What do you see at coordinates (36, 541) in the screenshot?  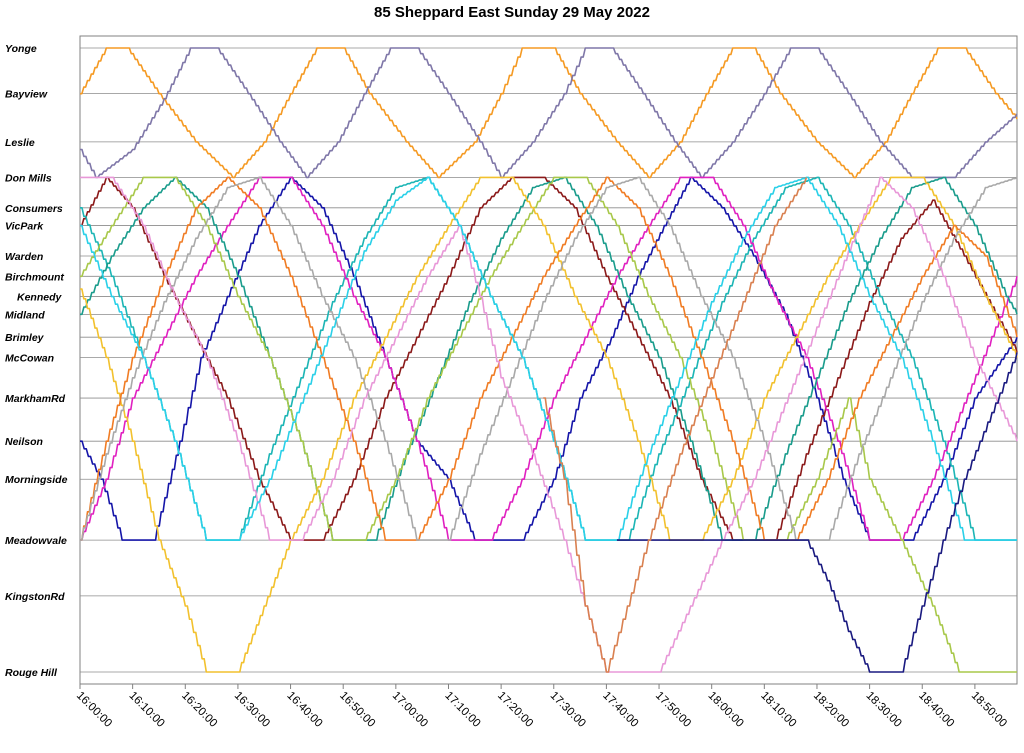 I see `y-tick-label: Meadowvale` at bounding box center [36, 541].